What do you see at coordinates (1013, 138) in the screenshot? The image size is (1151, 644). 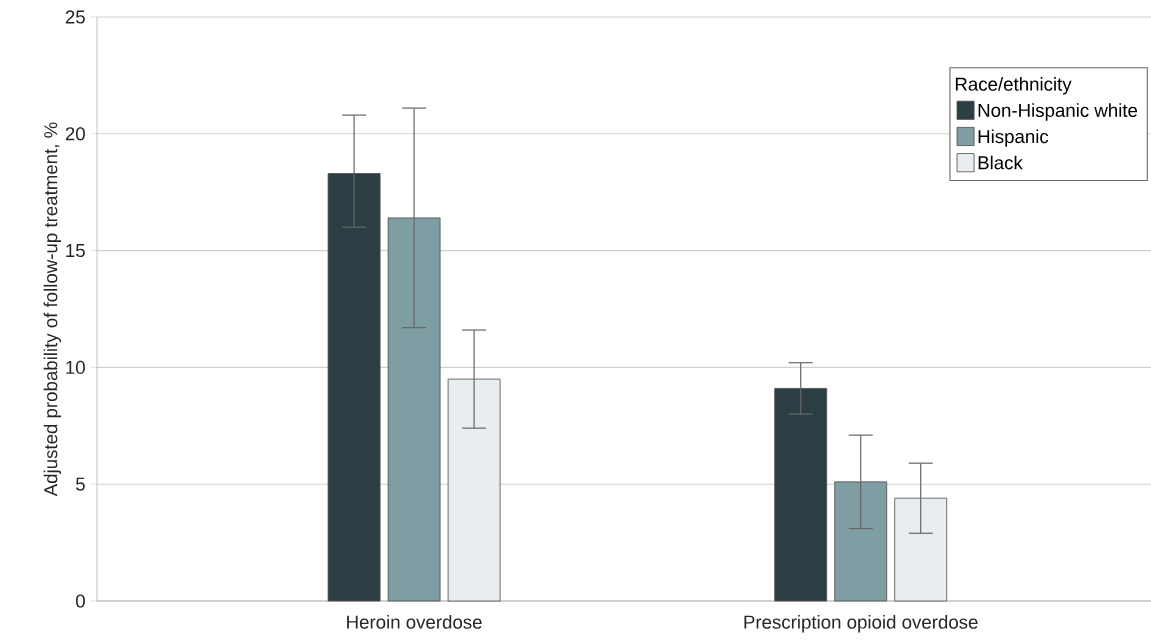 I see `legend-label: Hispanic` at bounding box center [1013, 138].